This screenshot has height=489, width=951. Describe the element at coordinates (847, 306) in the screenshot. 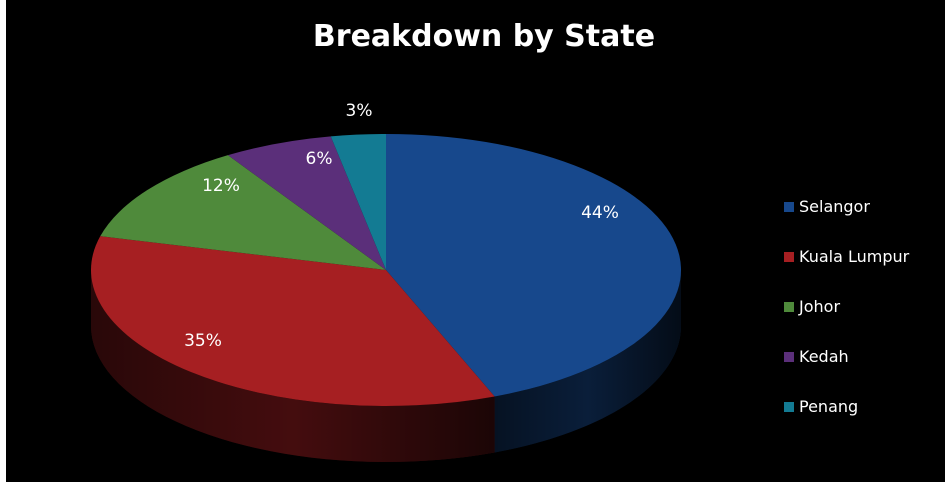

I see `legend: Selangor Kuala Lumpur Johor Kedah Penang` at that location.